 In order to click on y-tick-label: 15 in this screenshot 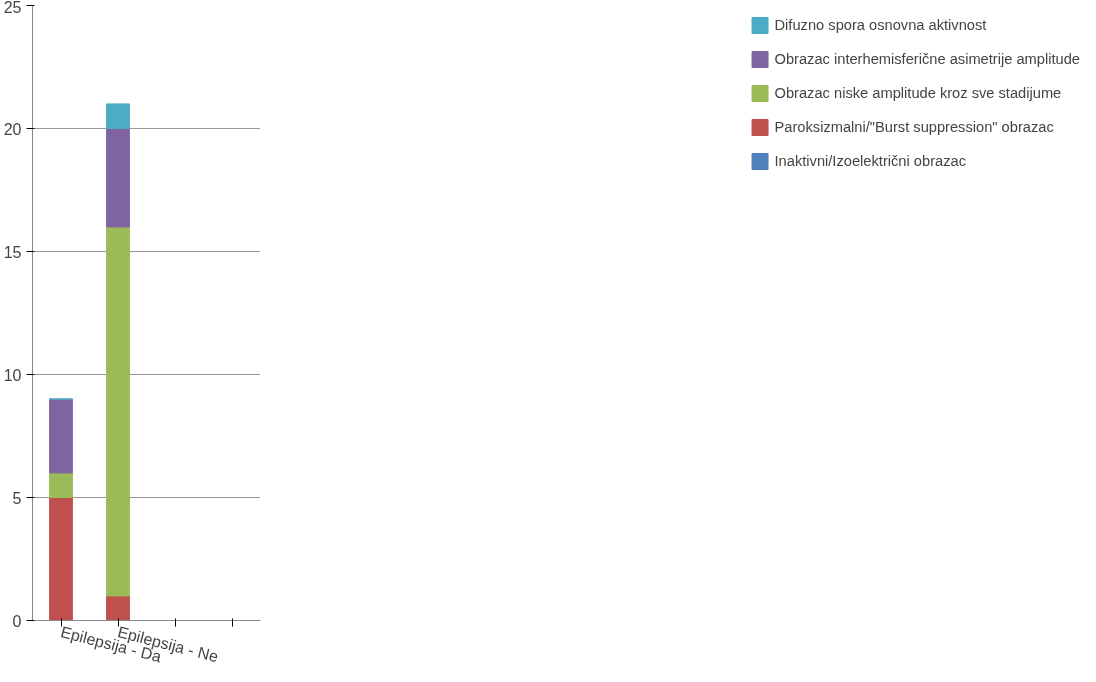, I will do `click(12, 252)`.